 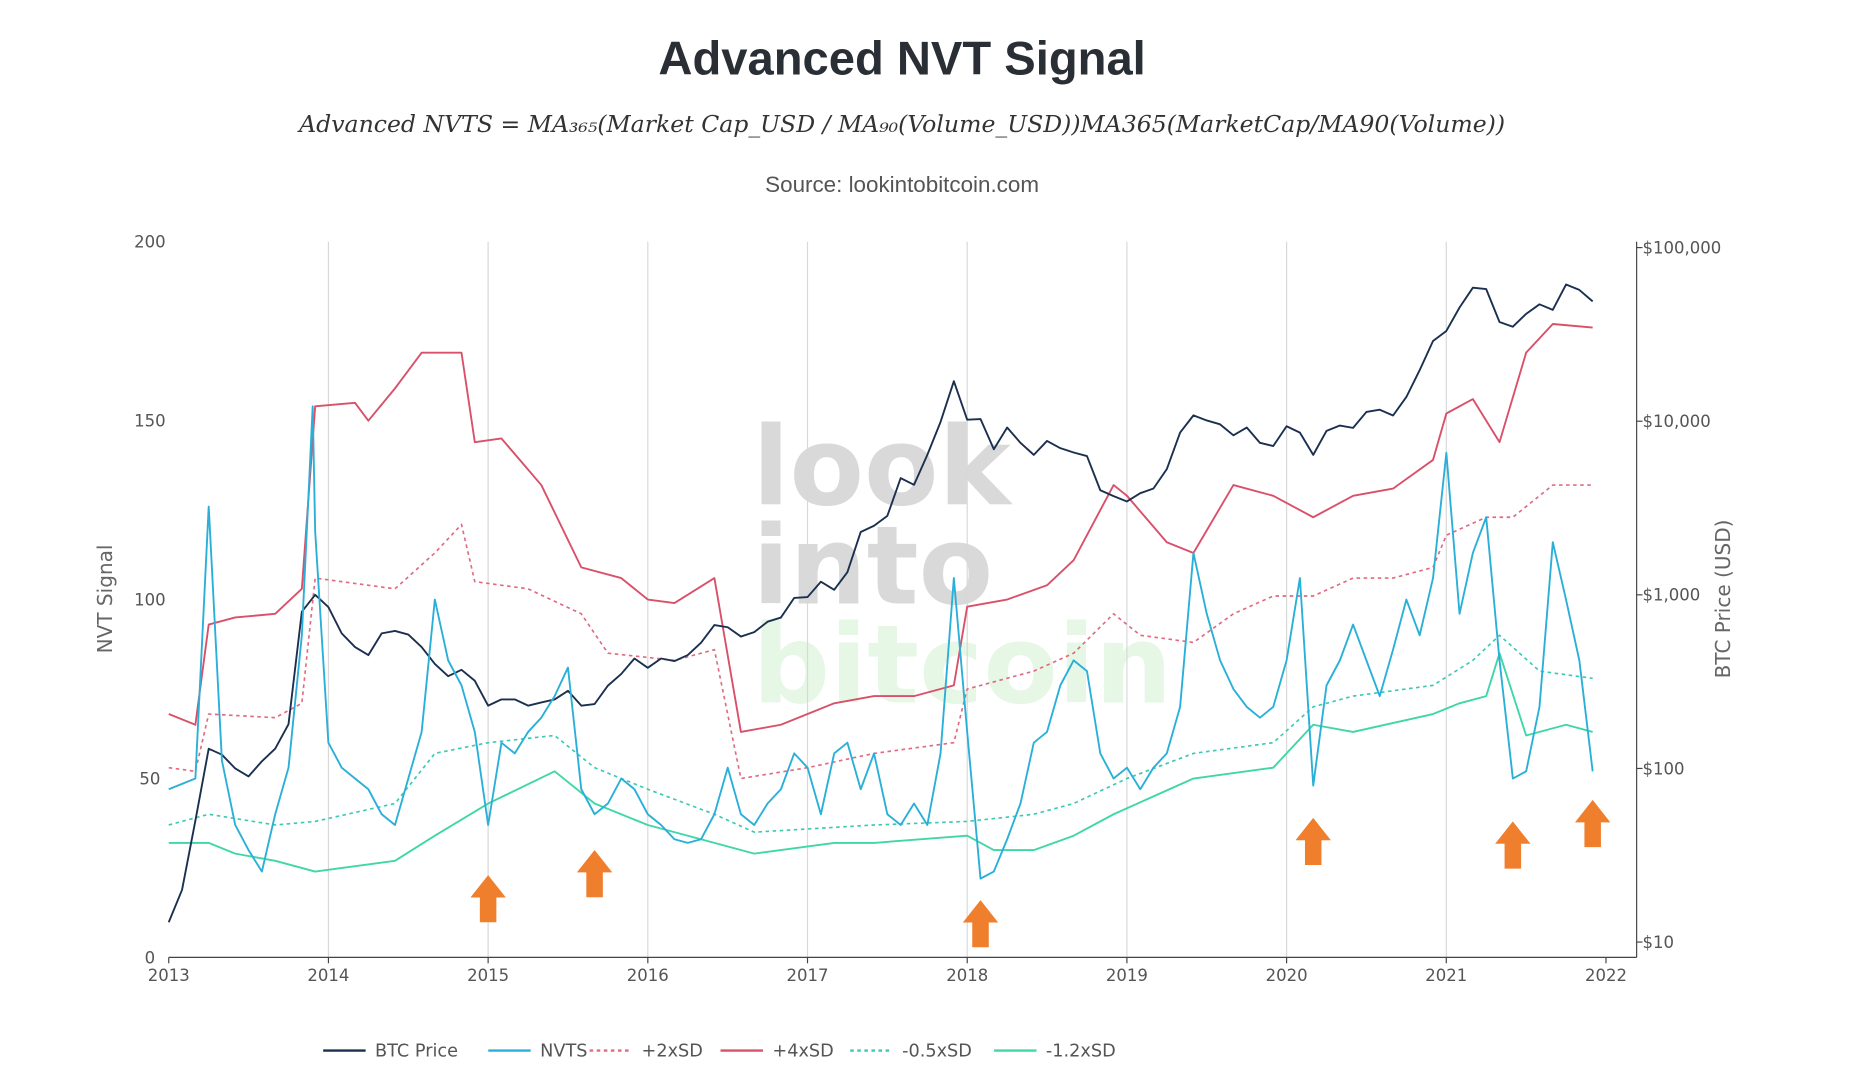 I want to click on x-axis-ticks: 2013 2014 2015 2016 2017 2018 2019 2020 2021 2022, so click(x=887, y=971).